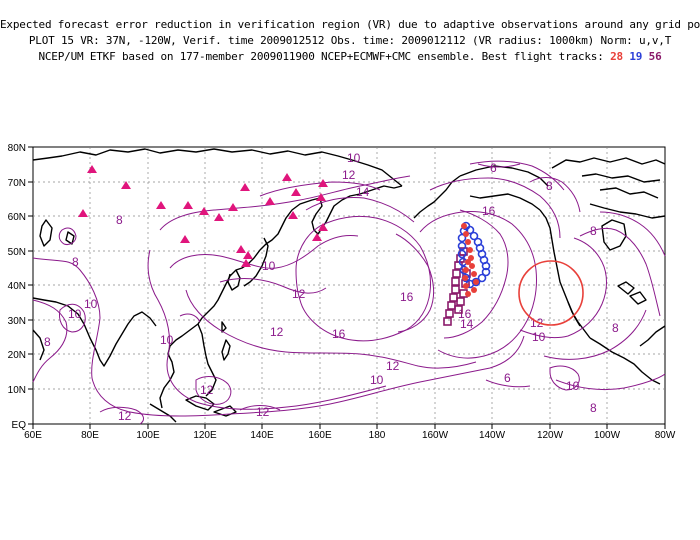 The width and height of the screenshot is (700, 540). Describe the element at coordinates (655, 56) in the screenshot. I see `track-number-purple: 56` at that location.